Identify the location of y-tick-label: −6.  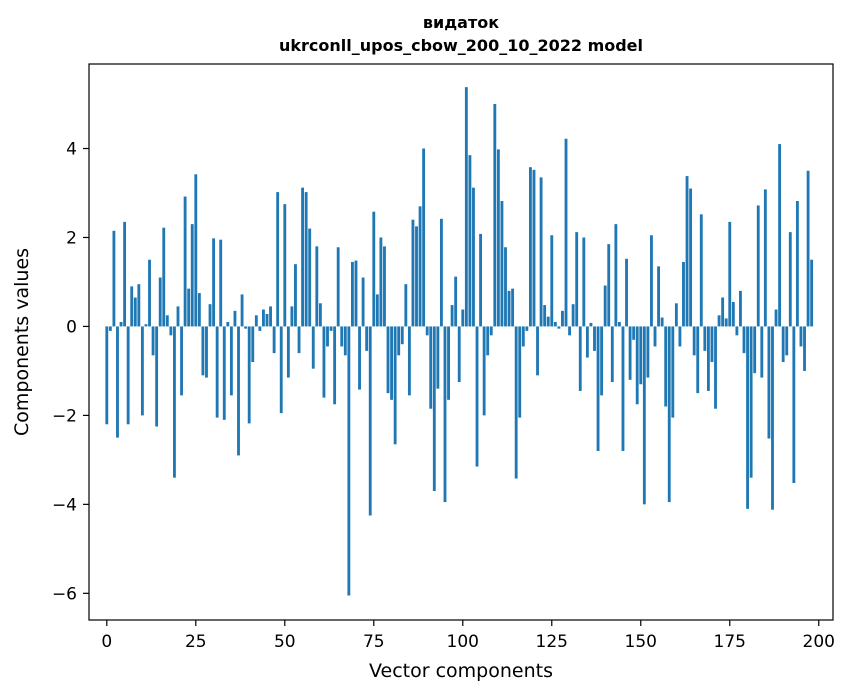
(64, 594).